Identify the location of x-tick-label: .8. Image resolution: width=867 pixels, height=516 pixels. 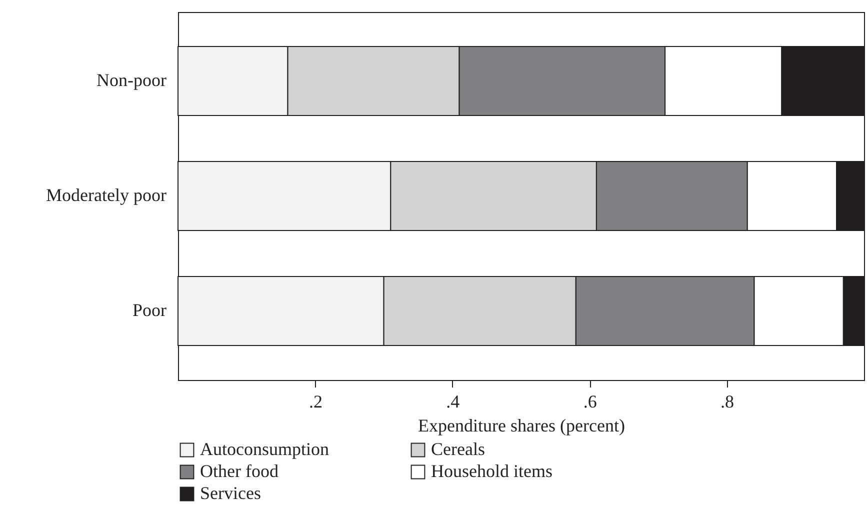
(727, 402).